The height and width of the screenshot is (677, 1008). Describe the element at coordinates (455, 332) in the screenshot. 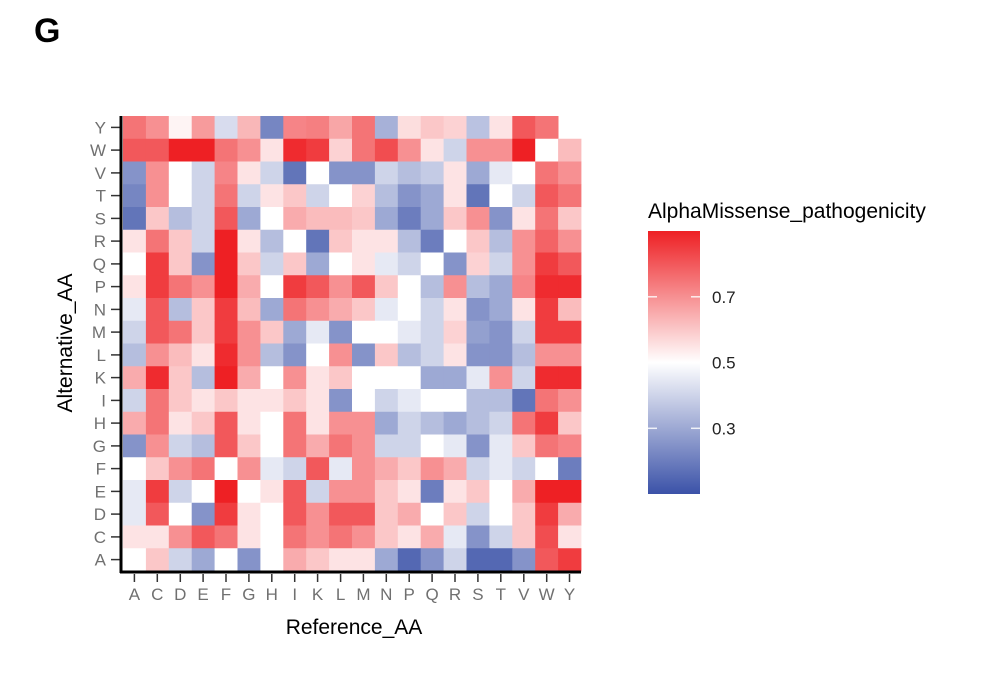

I see `heatmap-cell-R-M` at that location.